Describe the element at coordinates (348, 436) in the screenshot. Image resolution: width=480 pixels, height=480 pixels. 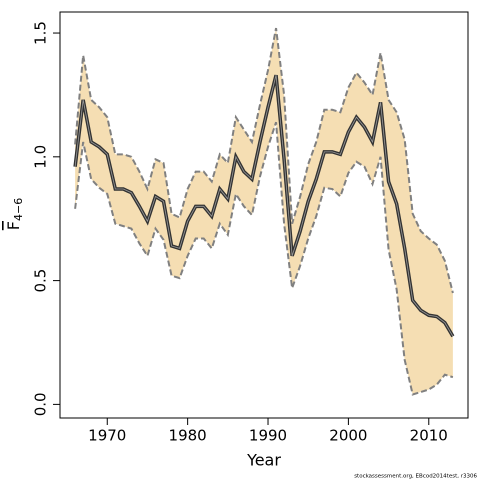
I see `x-tick-label: 2000` at that location.